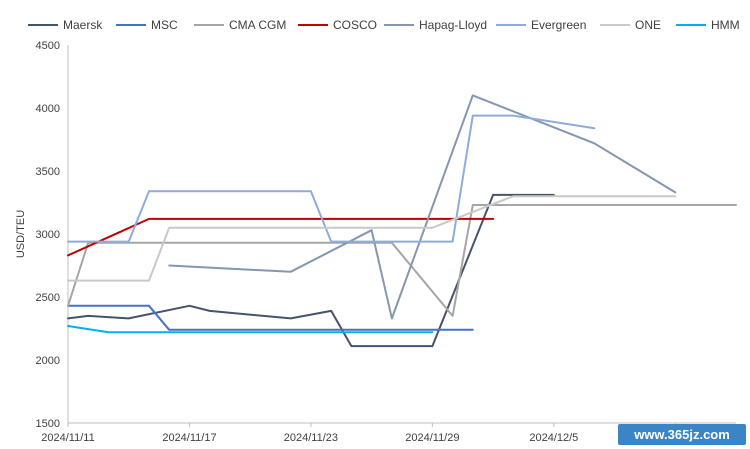  Describe the element at coordinates (453, 25) in the screenshot. I see `legend-label: Hapag-Lloyd` at that location.